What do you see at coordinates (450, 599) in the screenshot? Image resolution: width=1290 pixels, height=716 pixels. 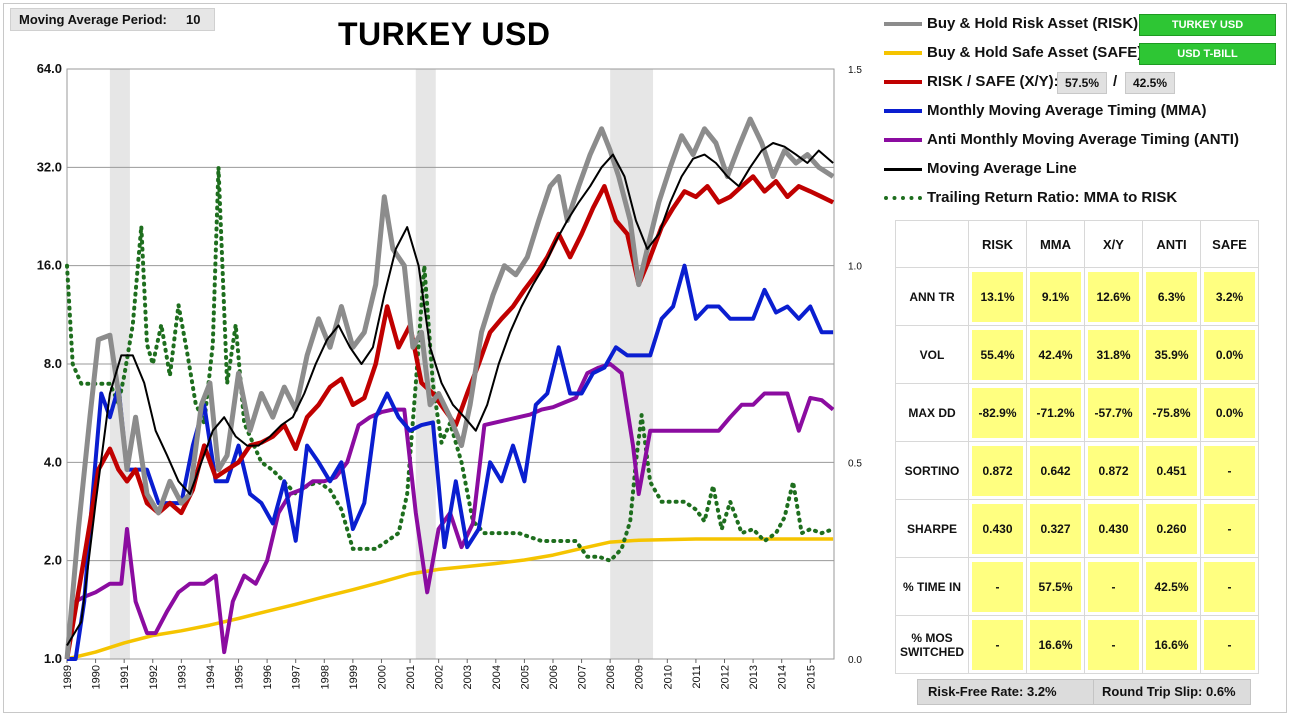 I see `series-line-safe` at bounding box center [450, 599].